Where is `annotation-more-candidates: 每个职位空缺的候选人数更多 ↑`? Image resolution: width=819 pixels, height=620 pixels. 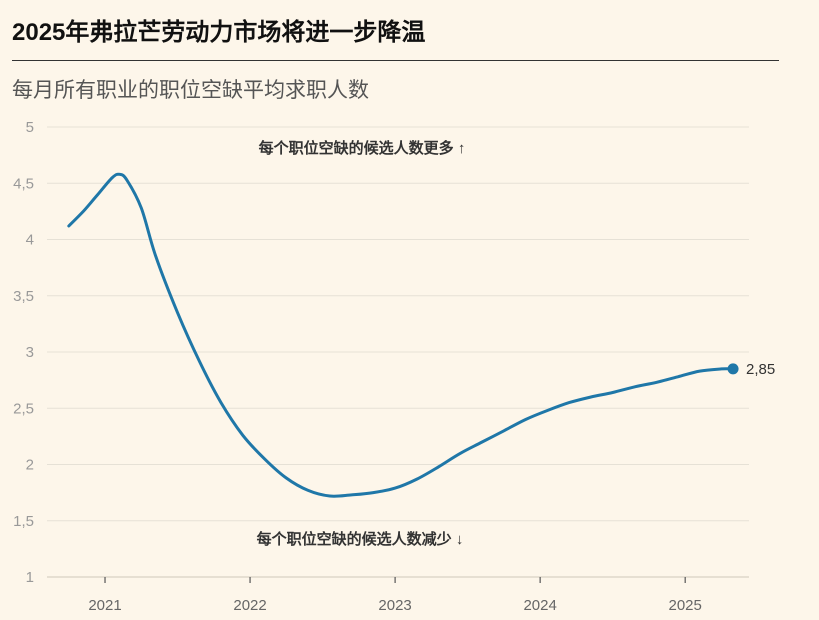
annotation-more-candidates: 每个职位空缺的候选人数更多 ↑ is located at coordinates (362, 148).